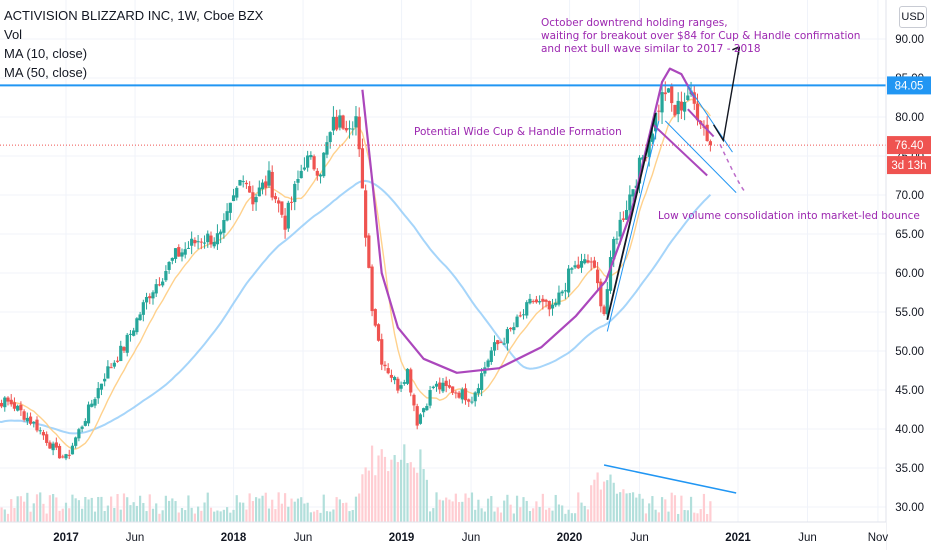 This screenshot has height=550, width=932. I want to click on handle-blue-upper, so click(710, 119).